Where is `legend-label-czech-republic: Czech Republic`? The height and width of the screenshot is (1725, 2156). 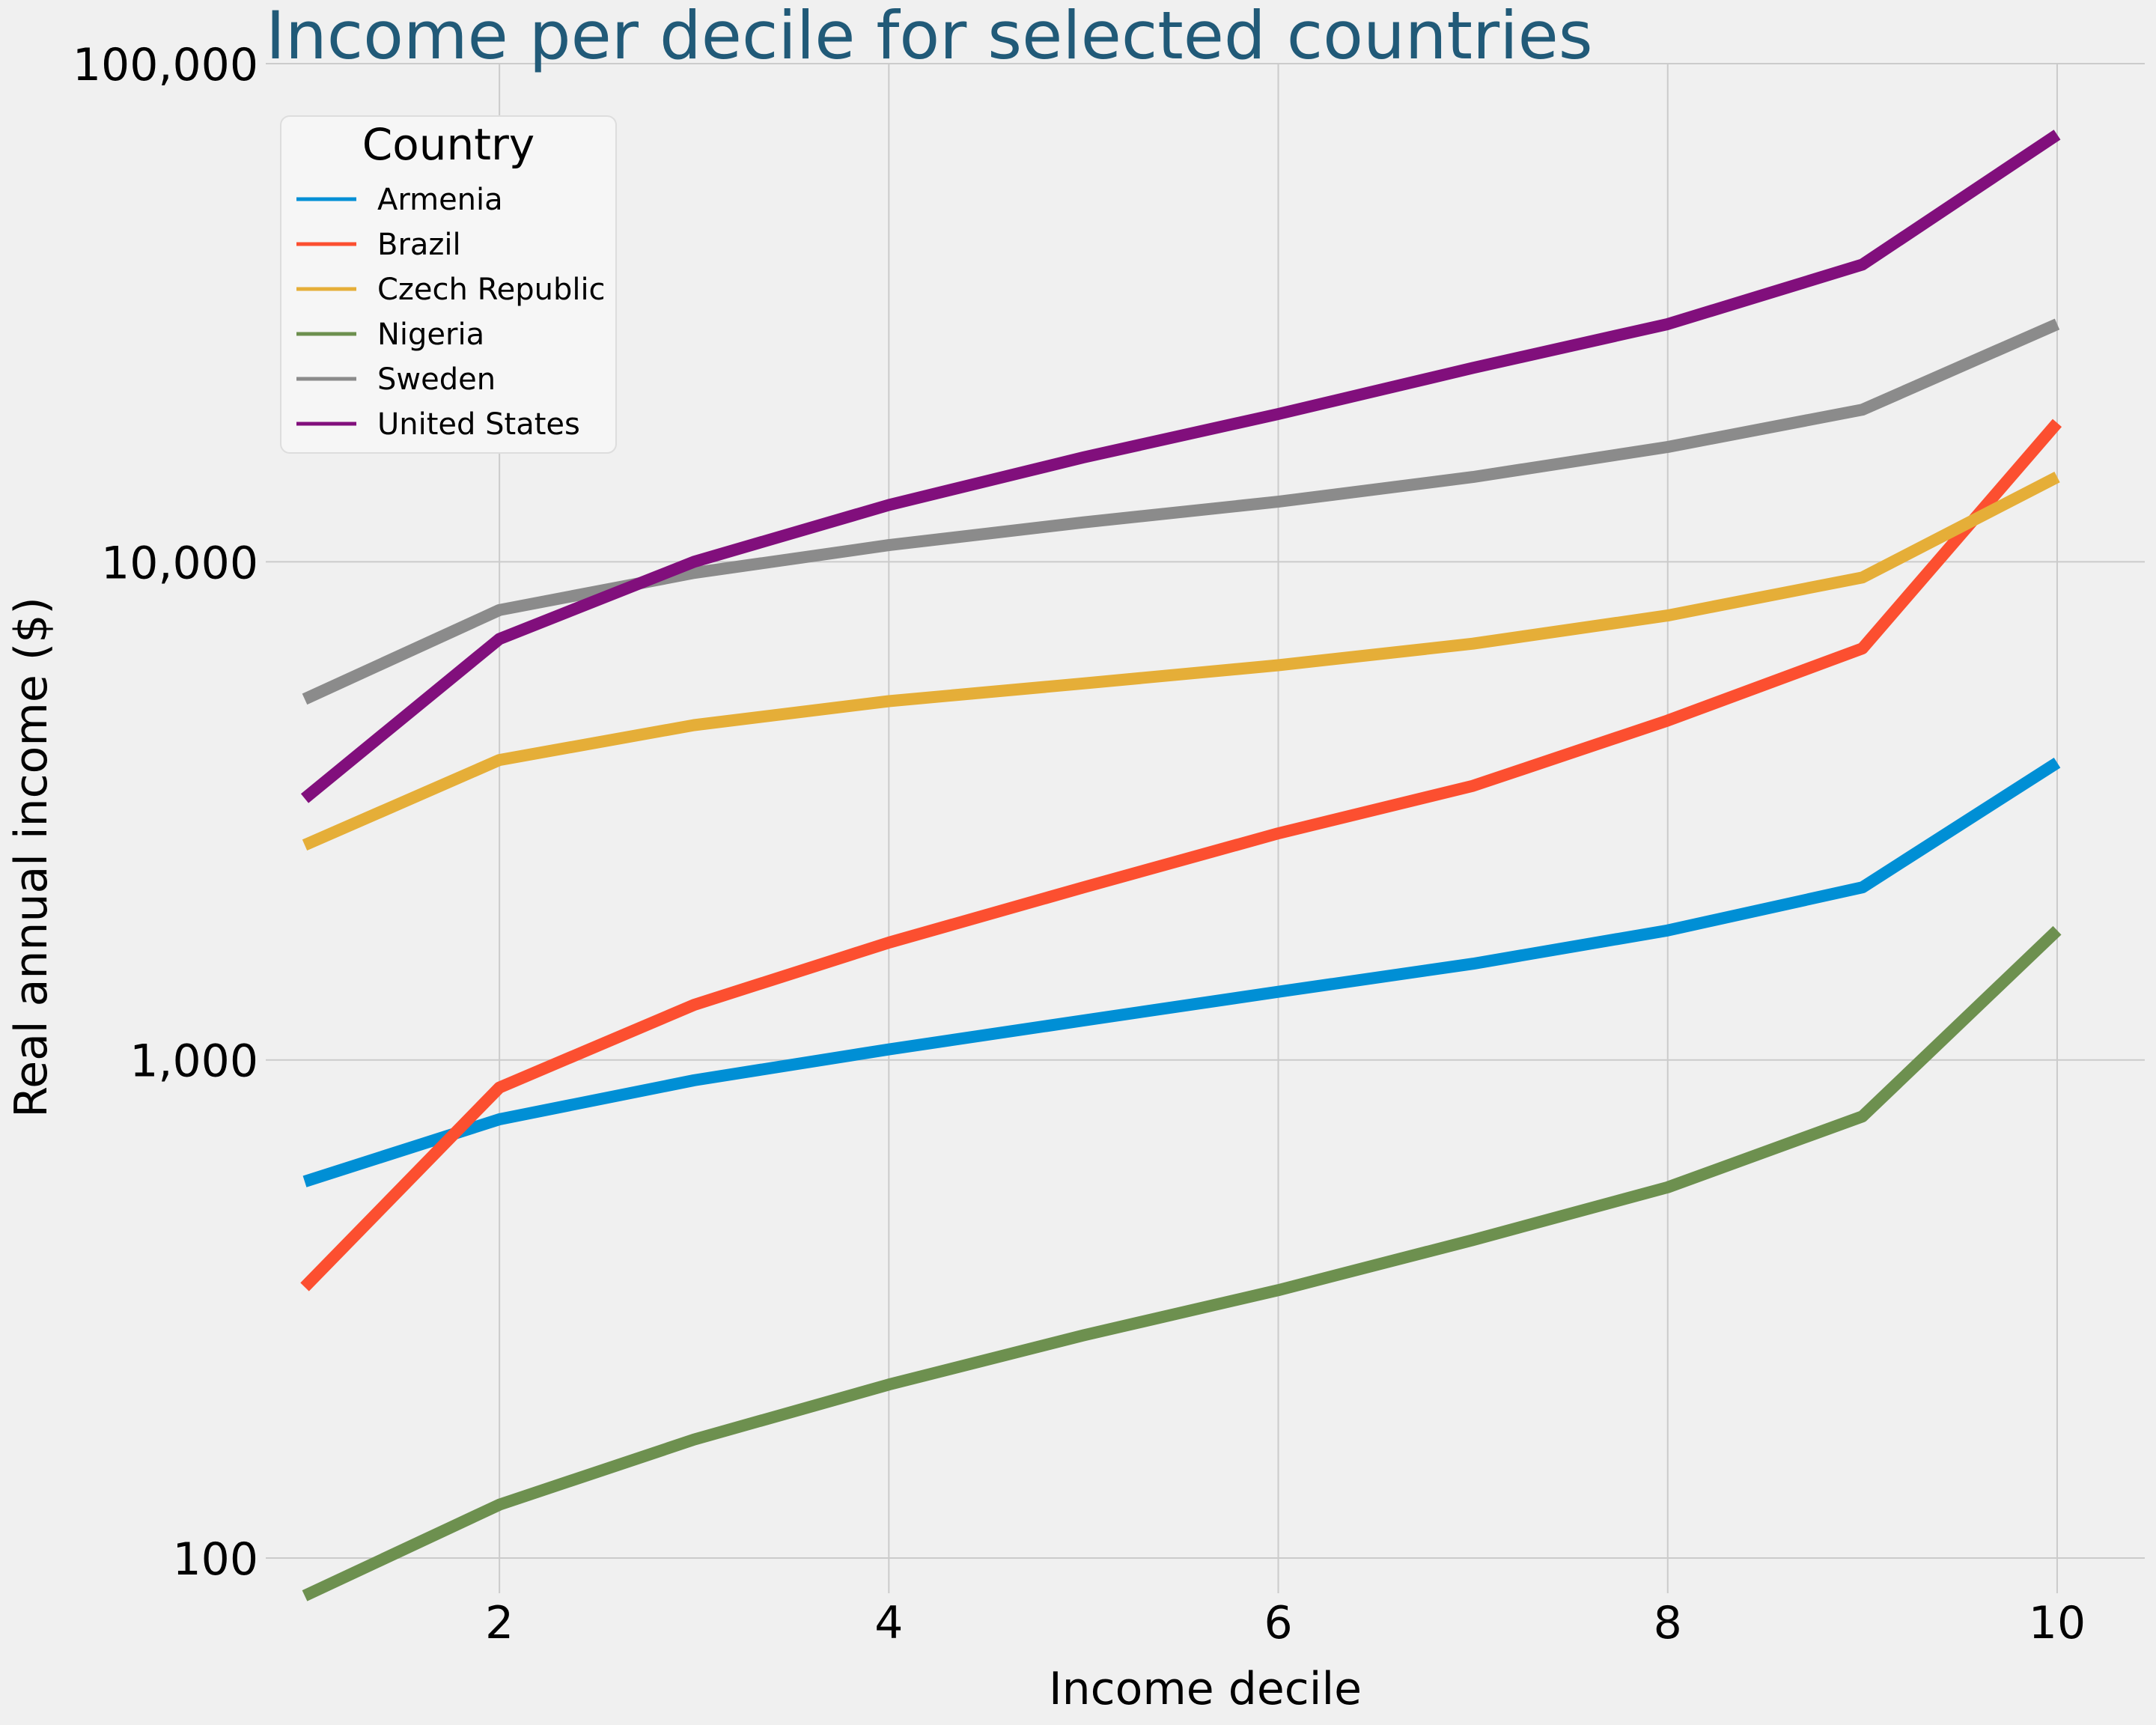 legend-label-czech-republic: Czech Republic is located at coordinates (491, 290).